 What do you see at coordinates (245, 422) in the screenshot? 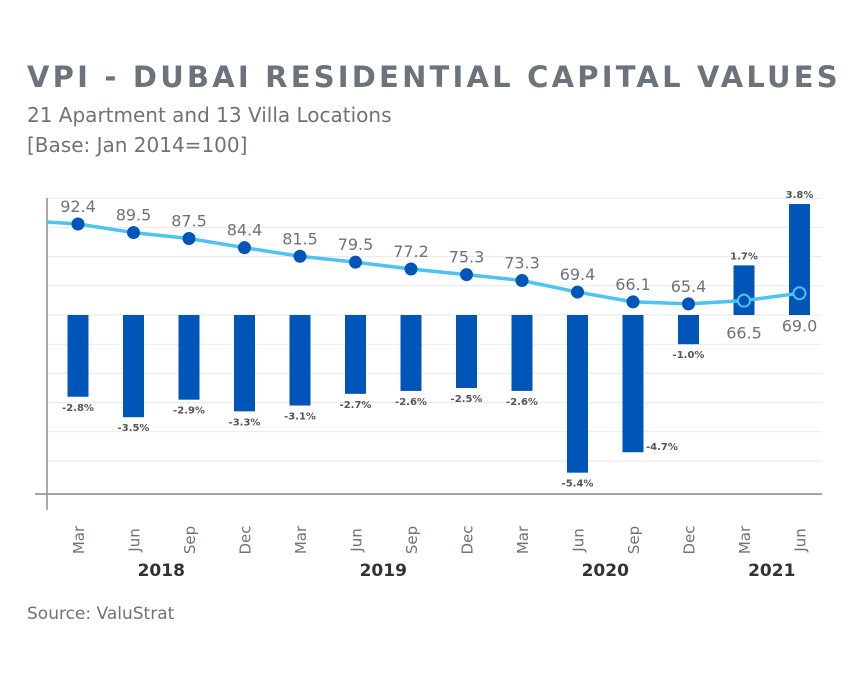
I see `bar-data-label: -3.3%` at bounding box center [245, 422].